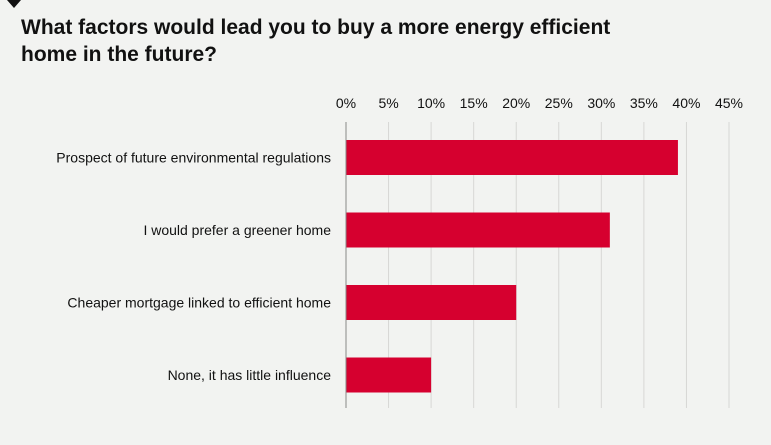  I want to click on x-tick-label: 15%, so click(474, 103).